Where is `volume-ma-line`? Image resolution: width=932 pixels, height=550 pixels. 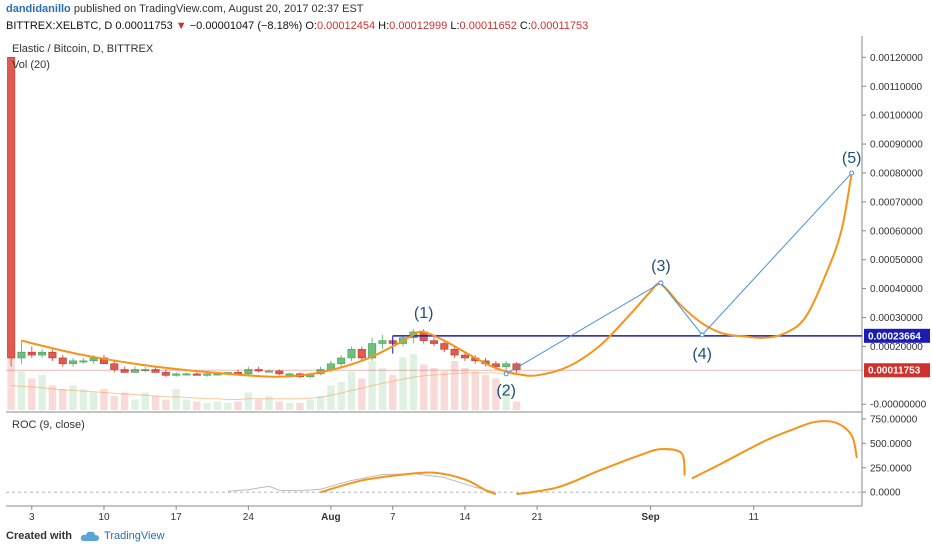
volume-ma-line is located at coordinates (264, 386).